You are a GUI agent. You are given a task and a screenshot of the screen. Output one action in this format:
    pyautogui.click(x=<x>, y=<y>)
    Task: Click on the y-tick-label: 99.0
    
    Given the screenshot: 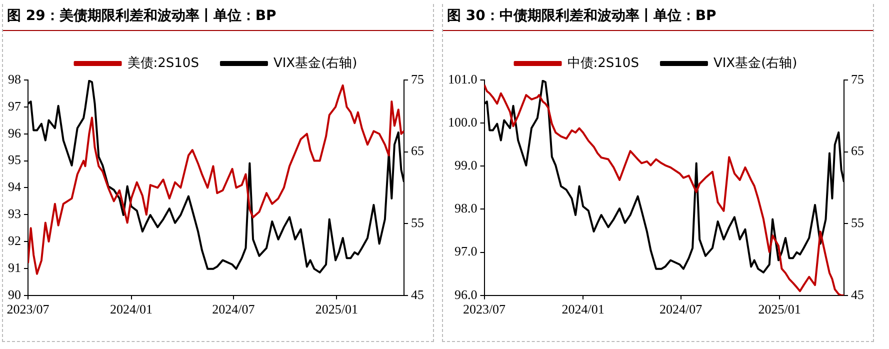 What is the action you would take?
    pyautogui.click(x=466, y=165)
    